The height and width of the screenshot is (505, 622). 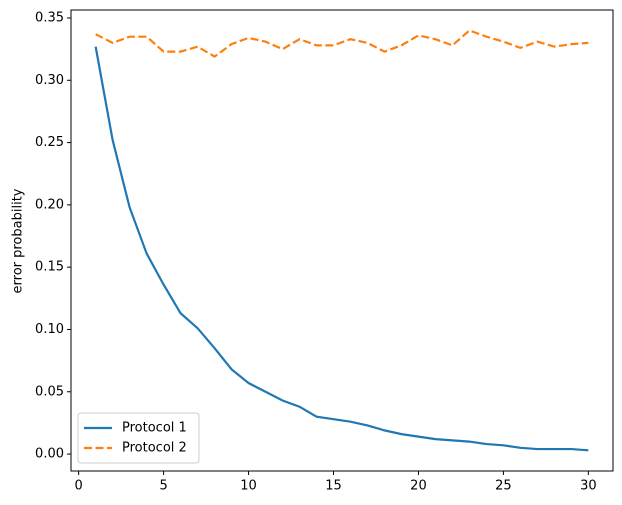 I want to click on y-tick-label: 0.30, so click(x=49, y=80).